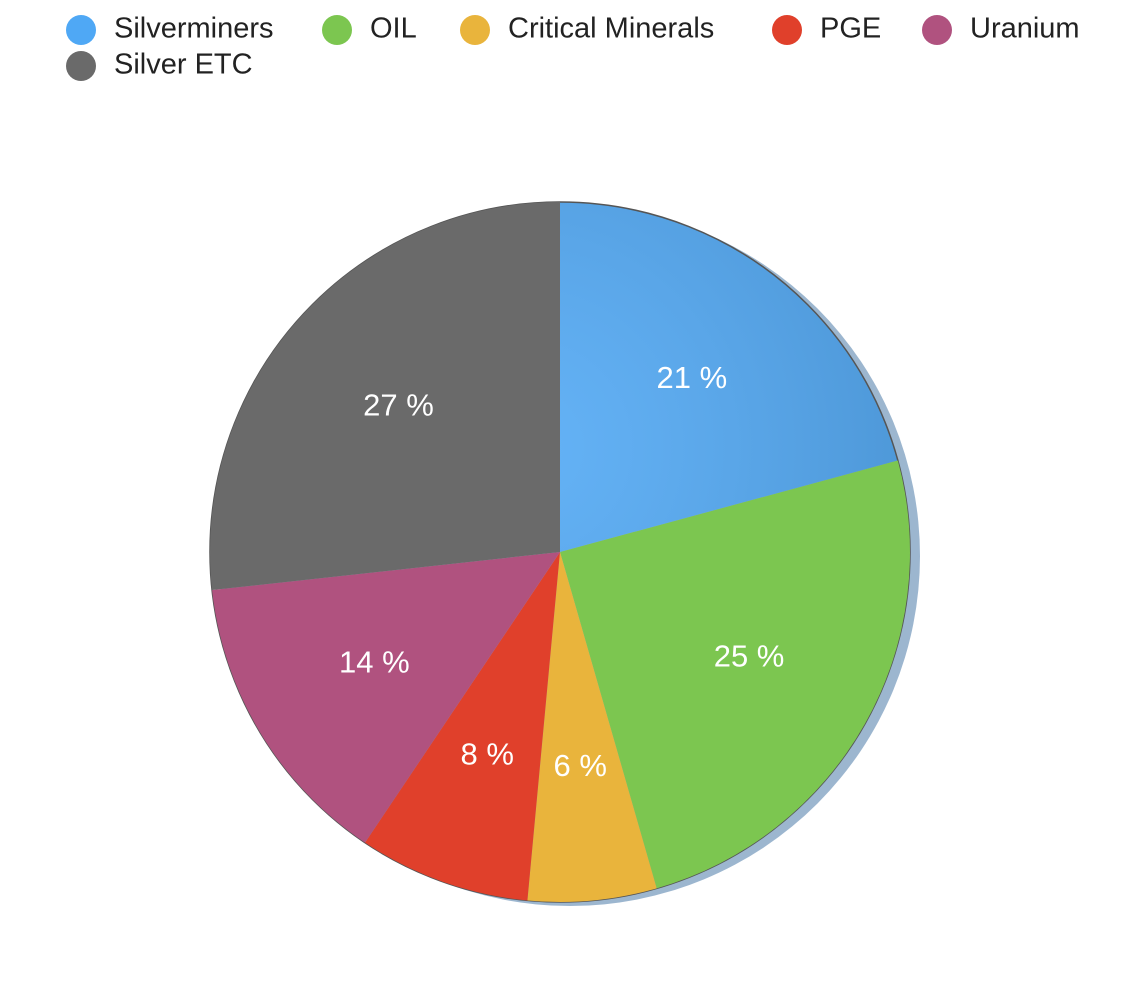 The width and height of the screenshot is (1126, 996). I want to click on legend-label: PGE, so click(850, 29).